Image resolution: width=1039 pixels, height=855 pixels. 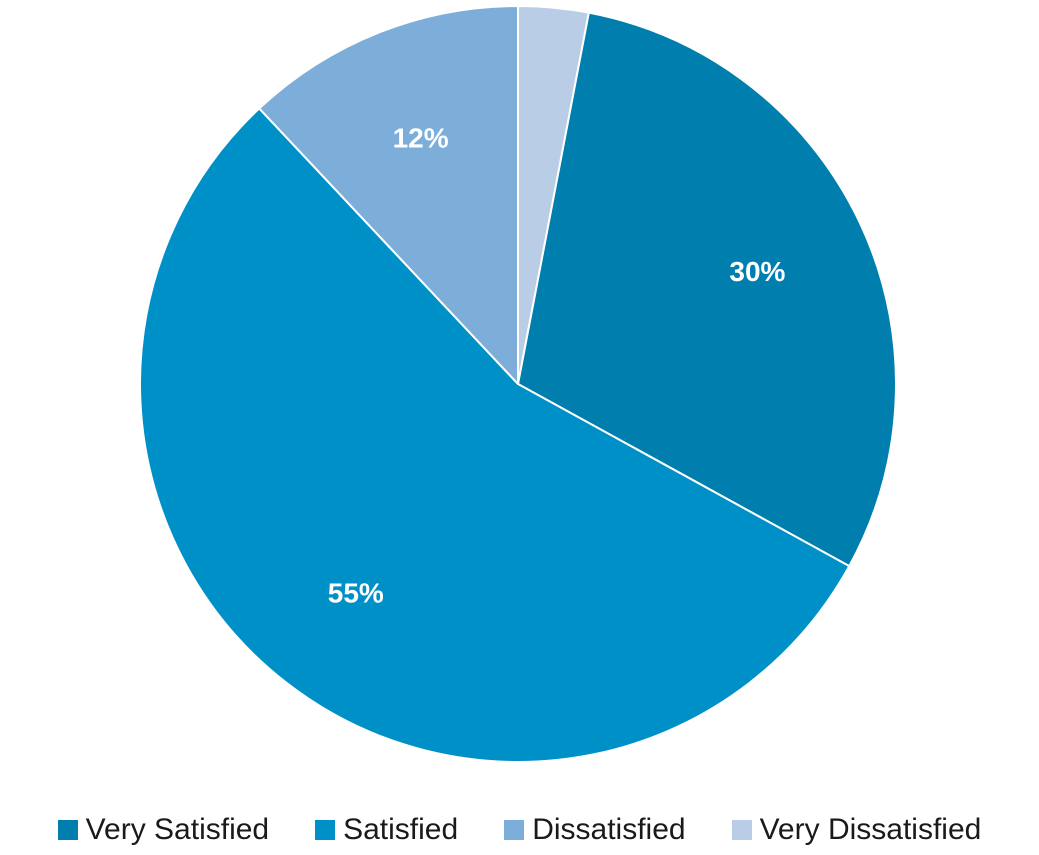 What do you see at coordinates (388, 195) in the screenshot?
I see `pie-slice-dissatisfied` at bounding box center [388, 195].